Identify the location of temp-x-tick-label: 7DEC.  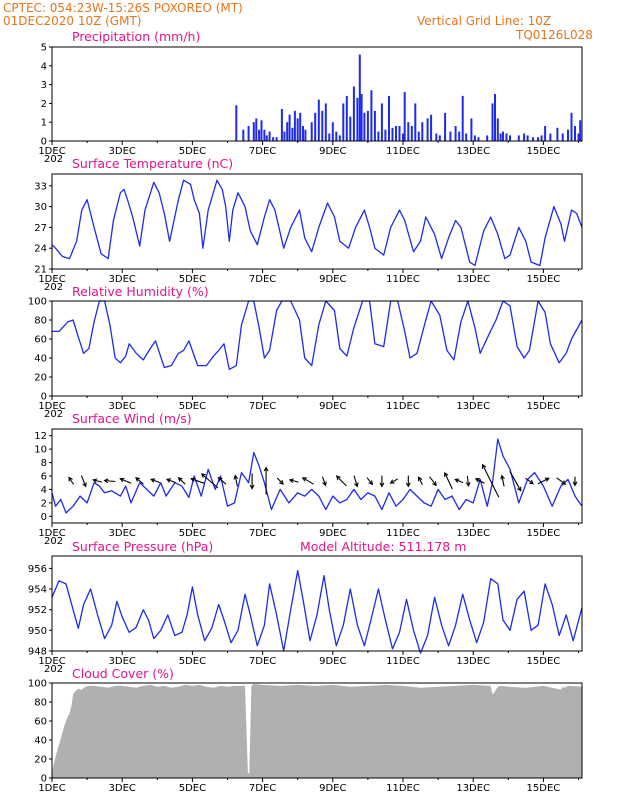
(262, 279).